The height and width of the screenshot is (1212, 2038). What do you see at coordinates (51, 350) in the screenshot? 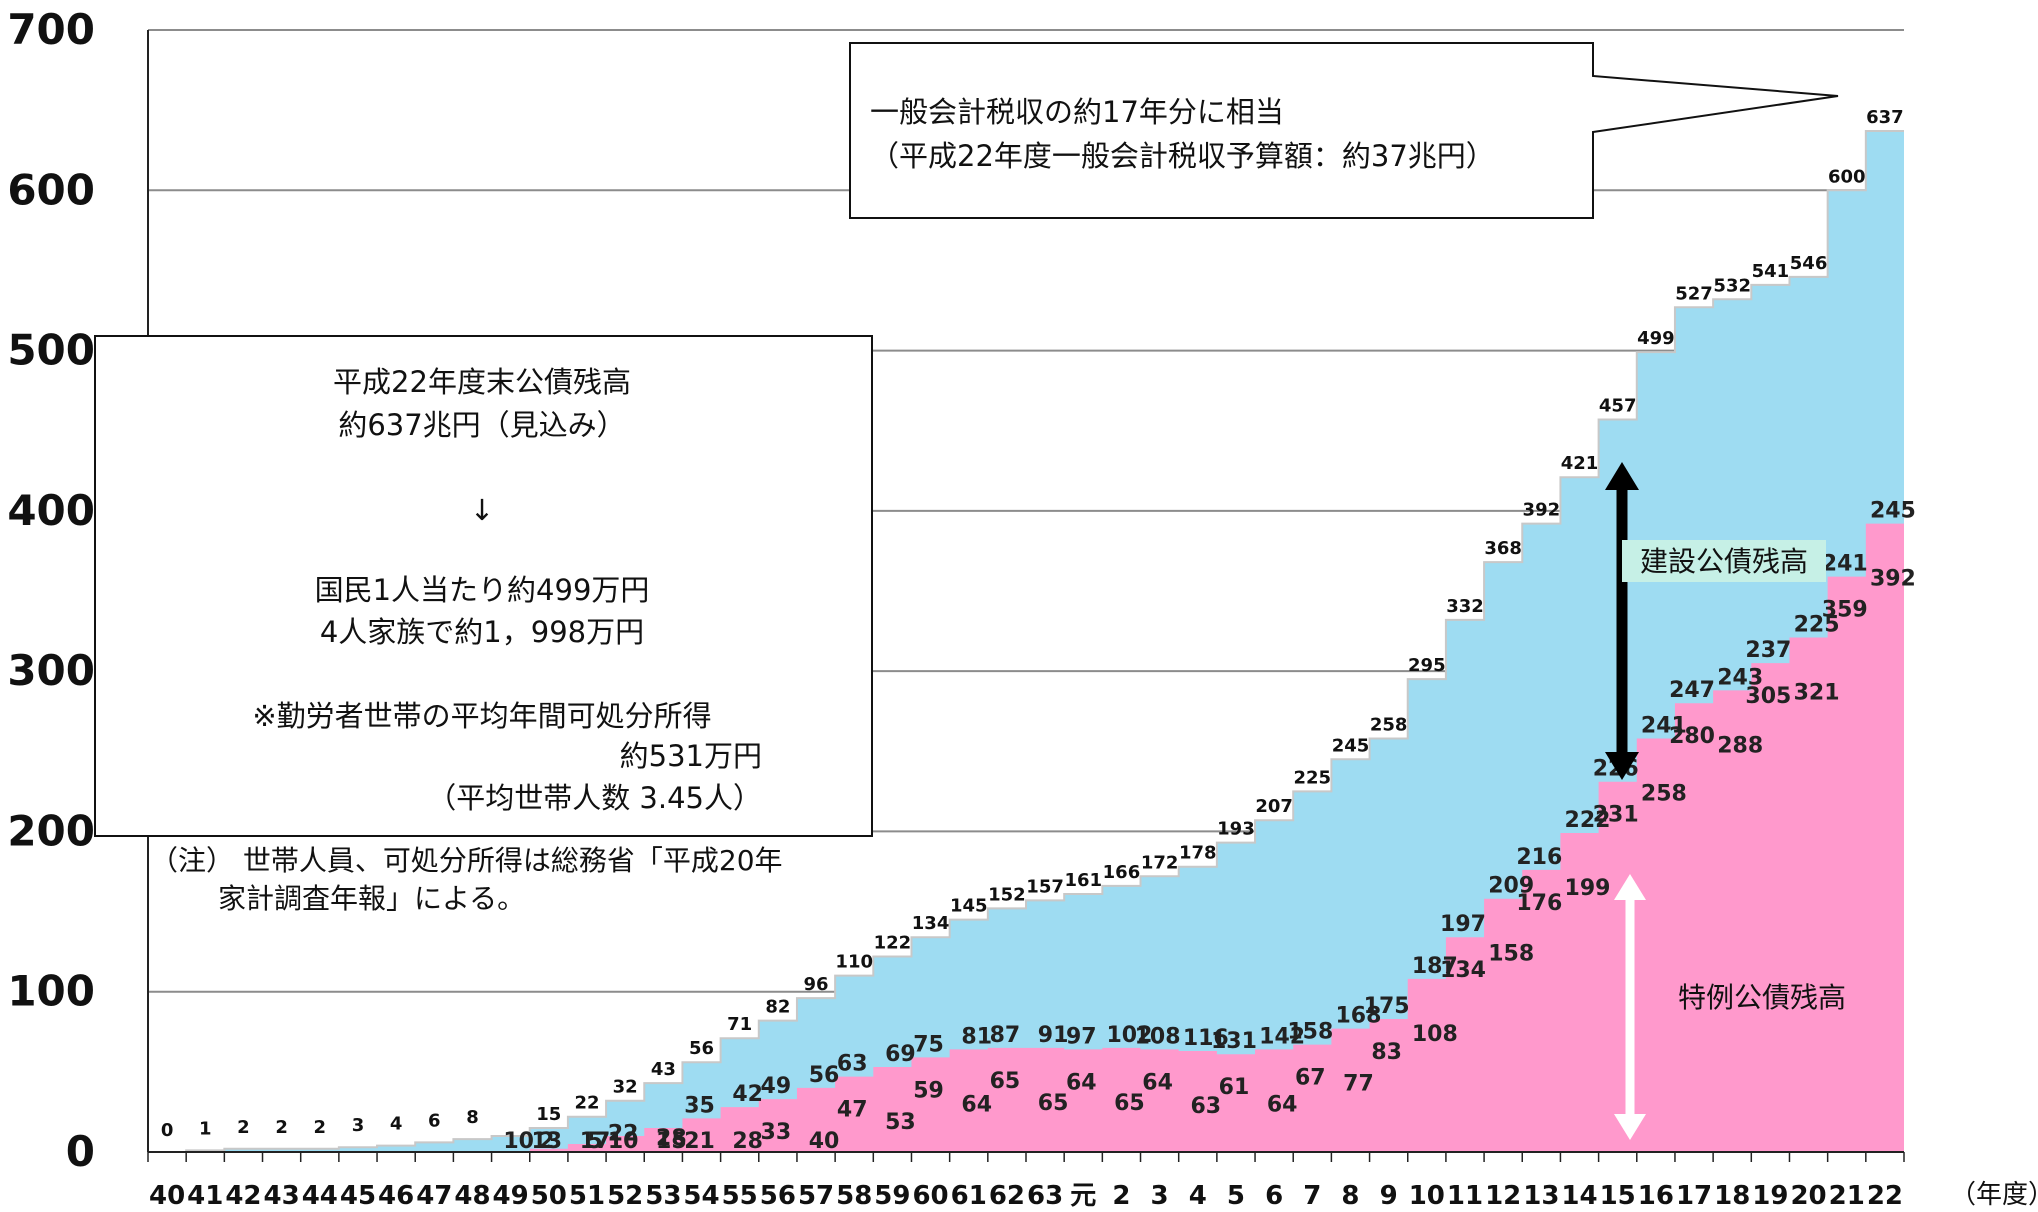
I see `y-tick-label: 500` at bounding box center [51, 350].